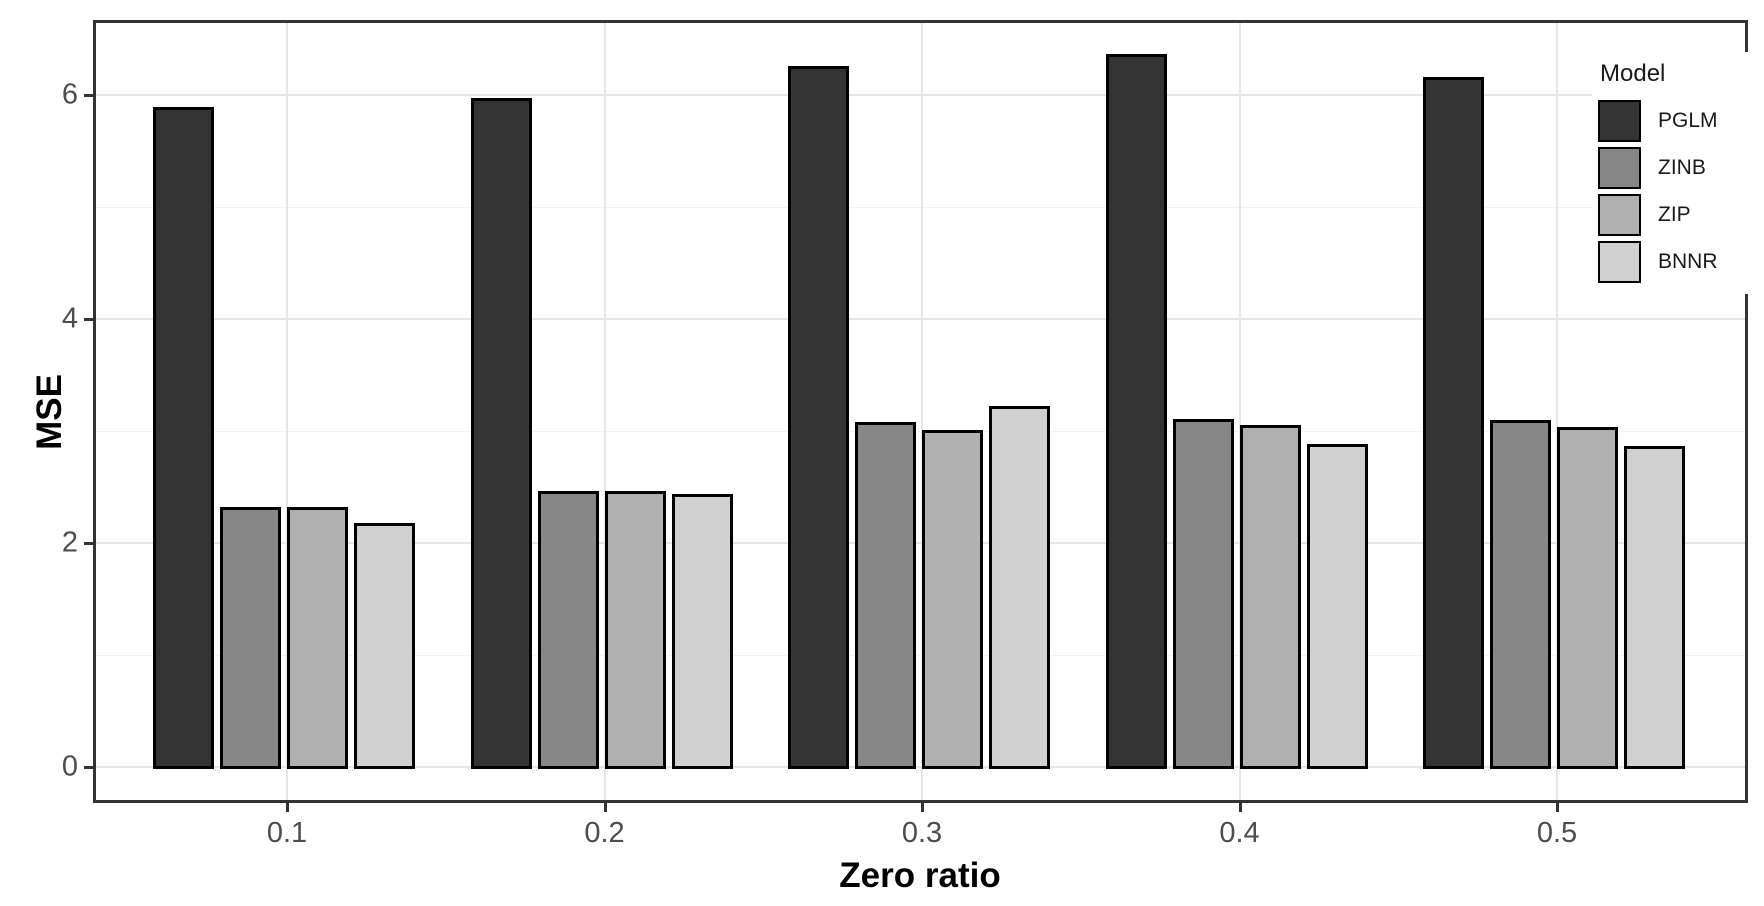  I want to click on x-axis-title: Zero ratio, so click(920, 875).